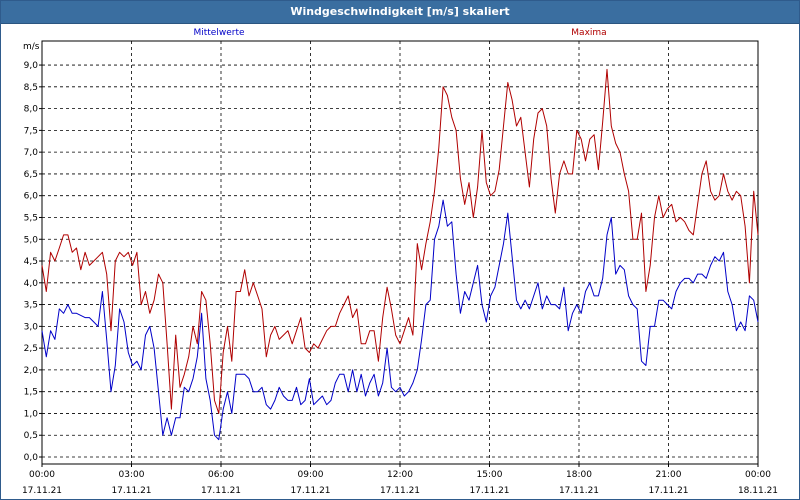  What do you see at coordinates (400, 475) in the screenshot?
I see `x-tick-time: 12:00` at bounding box center [400, 475].